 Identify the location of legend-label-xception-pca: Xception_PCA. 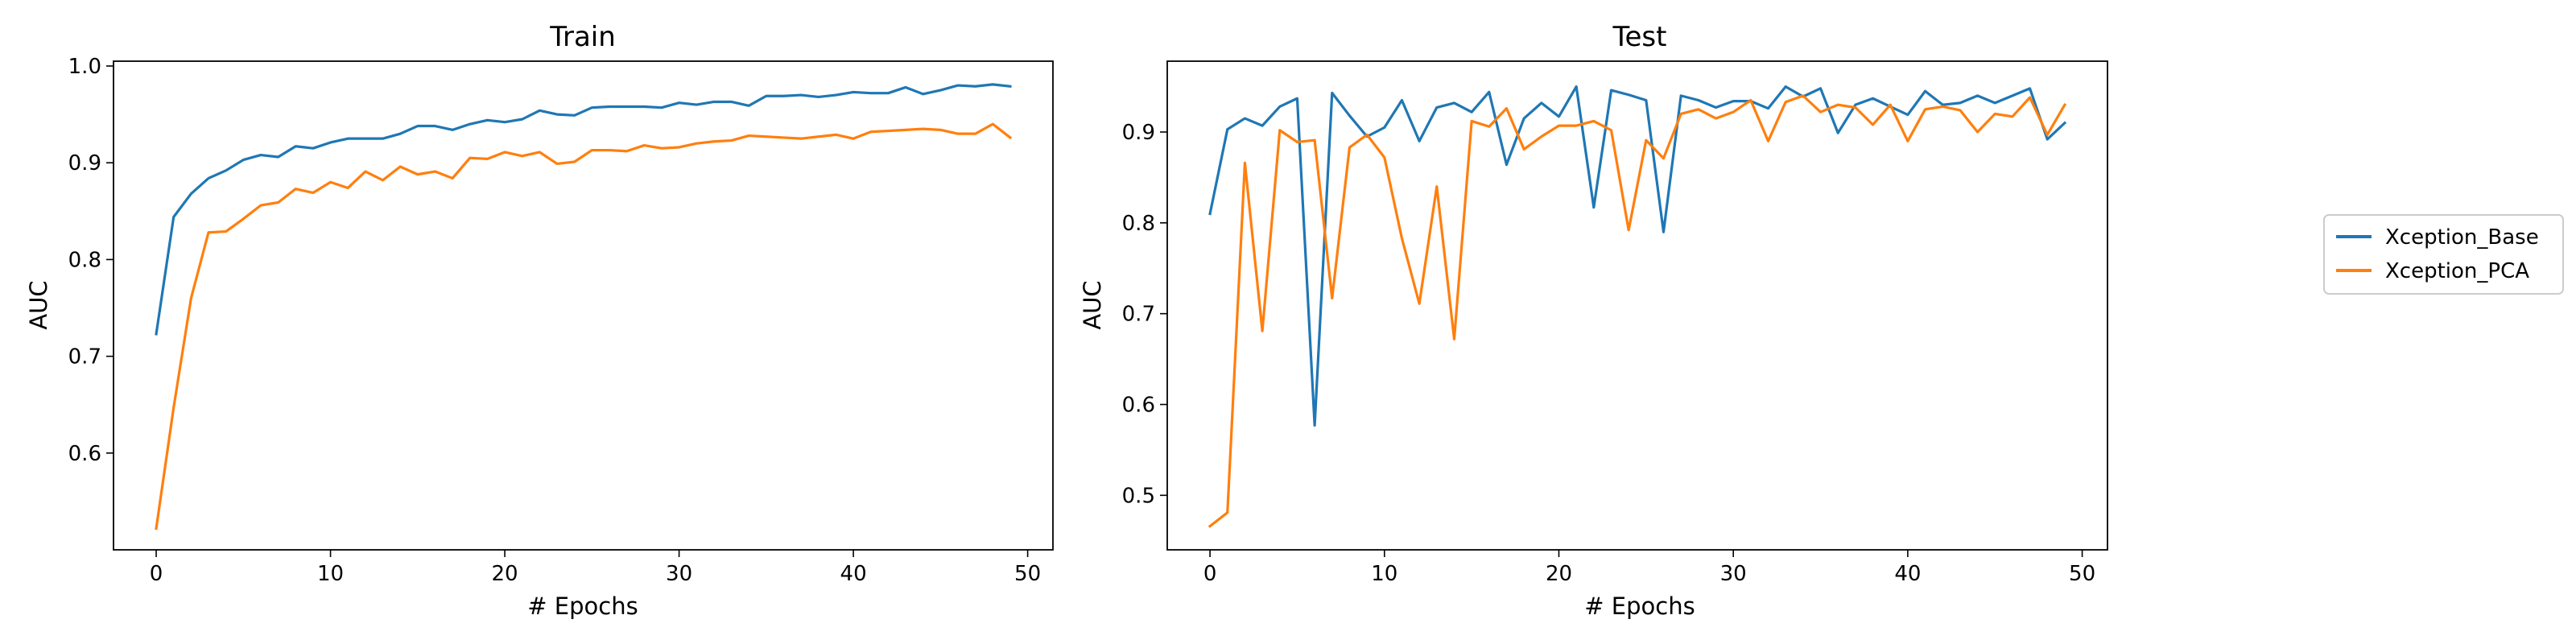
(2457, 271).